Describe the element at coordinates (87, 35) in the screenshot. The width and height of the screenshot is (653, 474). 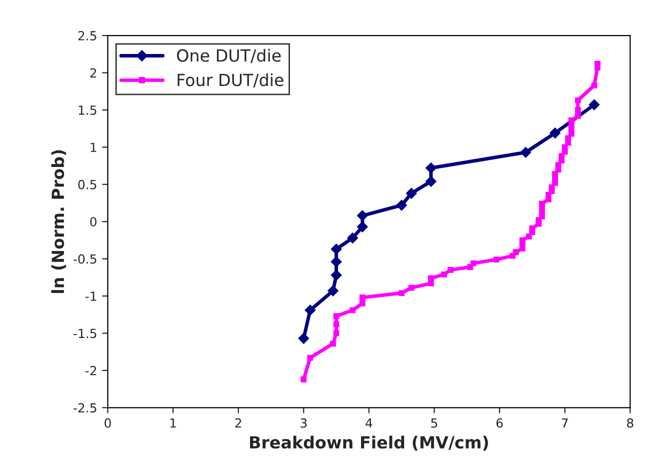
I see `y-tick-label: 2.5` at that location.